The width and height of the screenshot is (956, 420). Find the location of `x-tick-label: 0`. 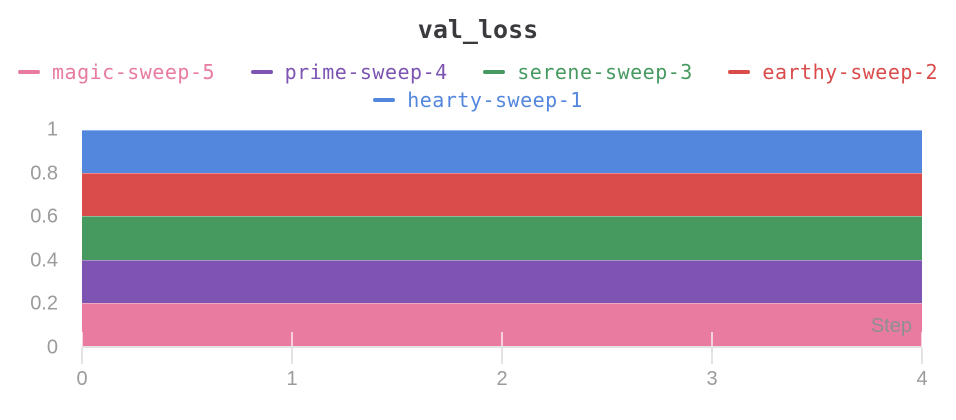

x-tick-label: 0 is located at coordinates (82, 379).